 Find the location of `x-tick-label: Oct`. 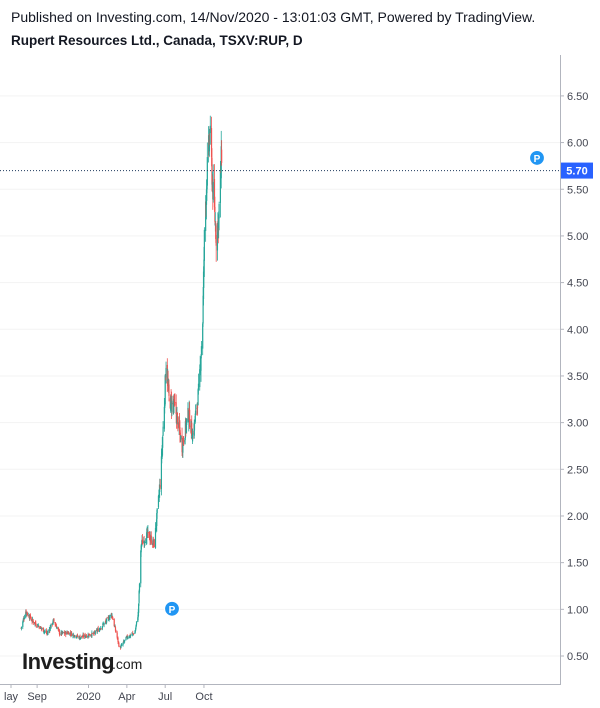

x-tick-label: Oct is located at coordinates (203, 697).